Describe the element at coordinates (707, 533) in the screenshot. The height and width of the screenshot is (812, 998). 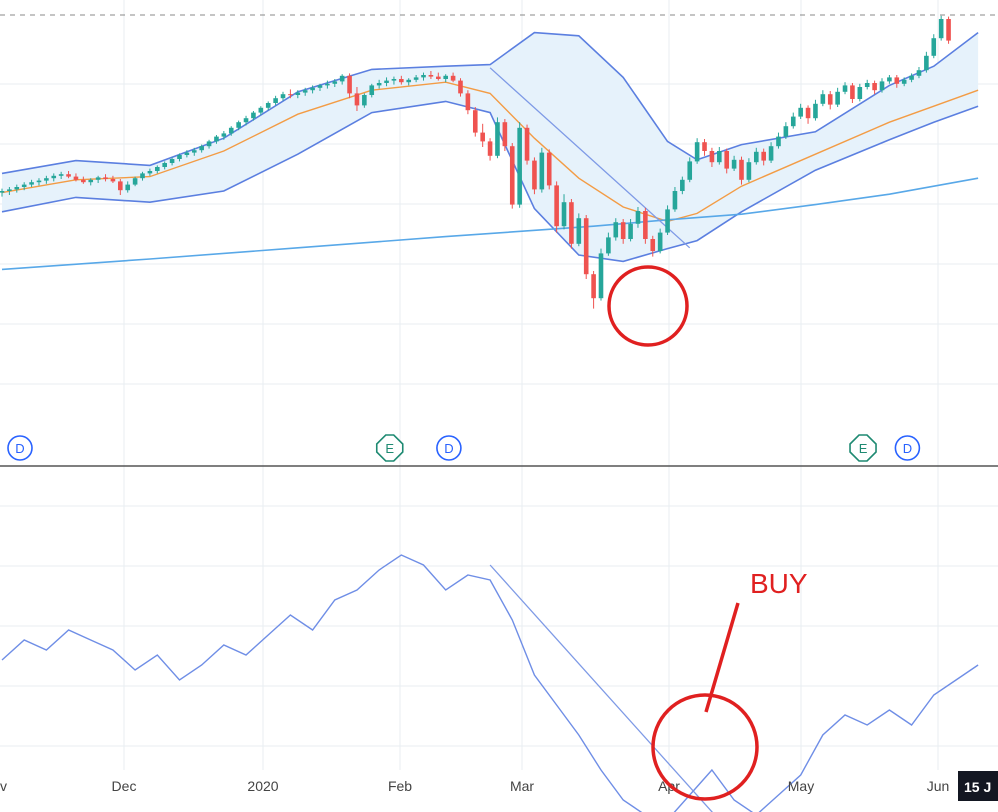
I see `annotations: BUY` at that location.